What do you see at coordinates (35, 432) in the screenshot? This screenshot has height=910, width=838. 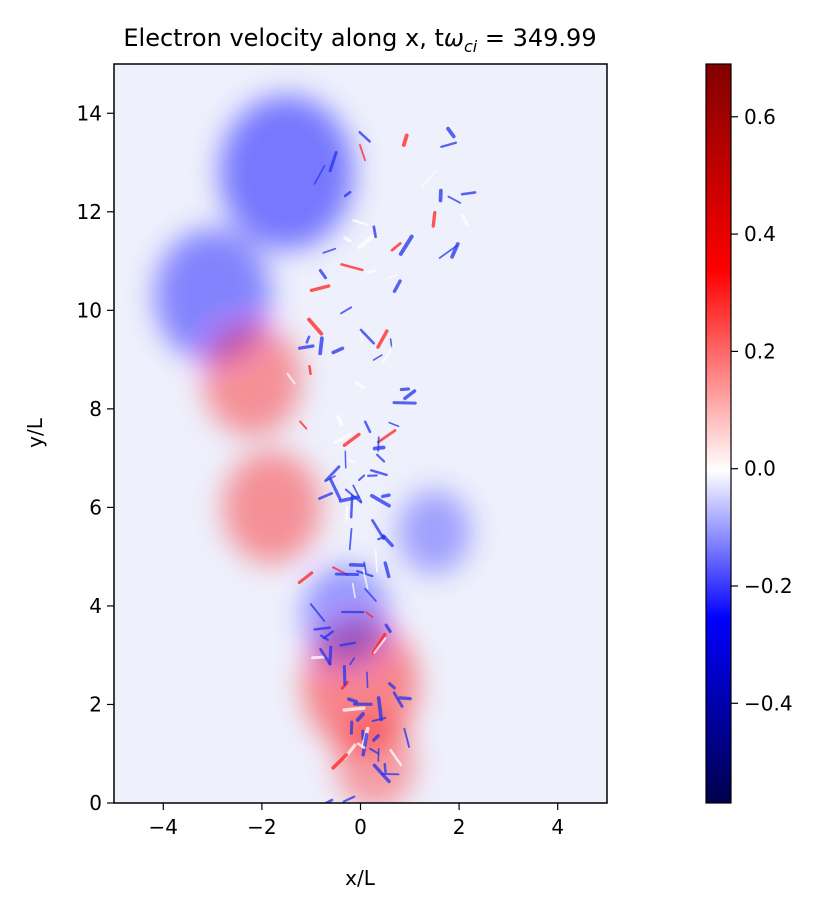 I see `y-axis-label: y/L` at bounding box center [35, 432].